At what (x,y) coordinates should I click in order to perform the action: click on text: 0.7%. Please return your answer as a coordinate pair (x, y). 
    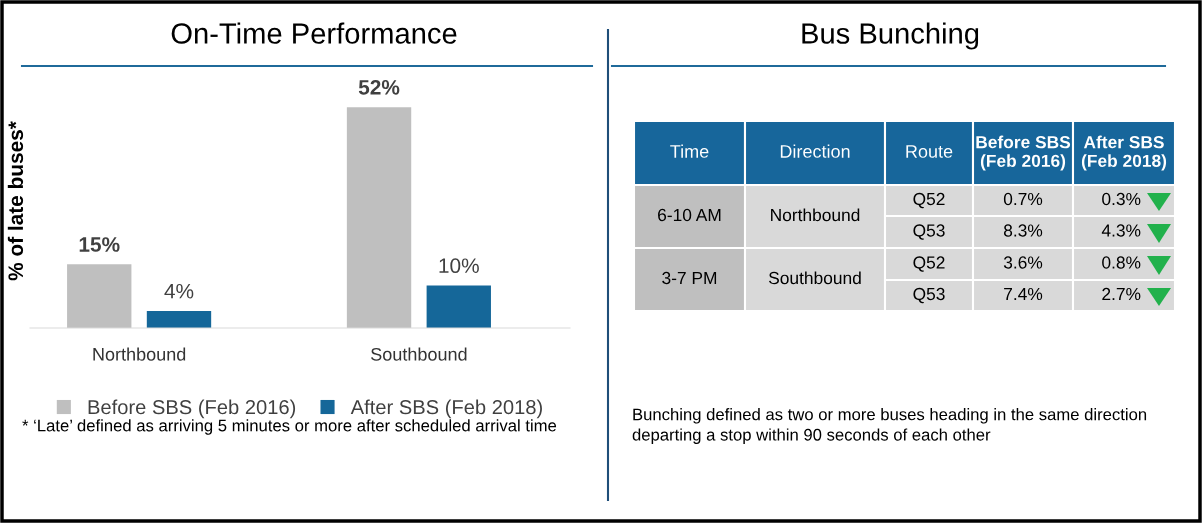
    Looking at the image, I should click on (1023, 199).